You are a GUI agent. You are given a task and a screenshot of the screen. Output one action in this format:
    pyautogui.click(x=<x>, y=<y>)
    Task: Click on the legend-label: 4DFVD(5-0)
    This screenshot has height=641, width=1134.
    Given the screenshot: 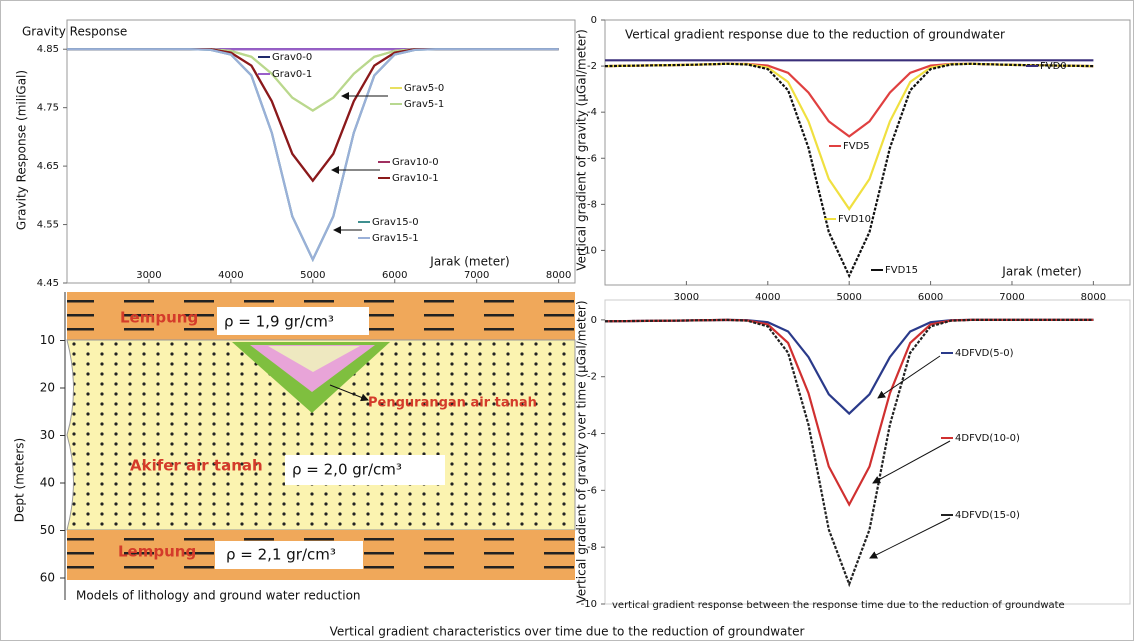 What is the action you would take?
    pyautogui.click(x=984, y=353)
    